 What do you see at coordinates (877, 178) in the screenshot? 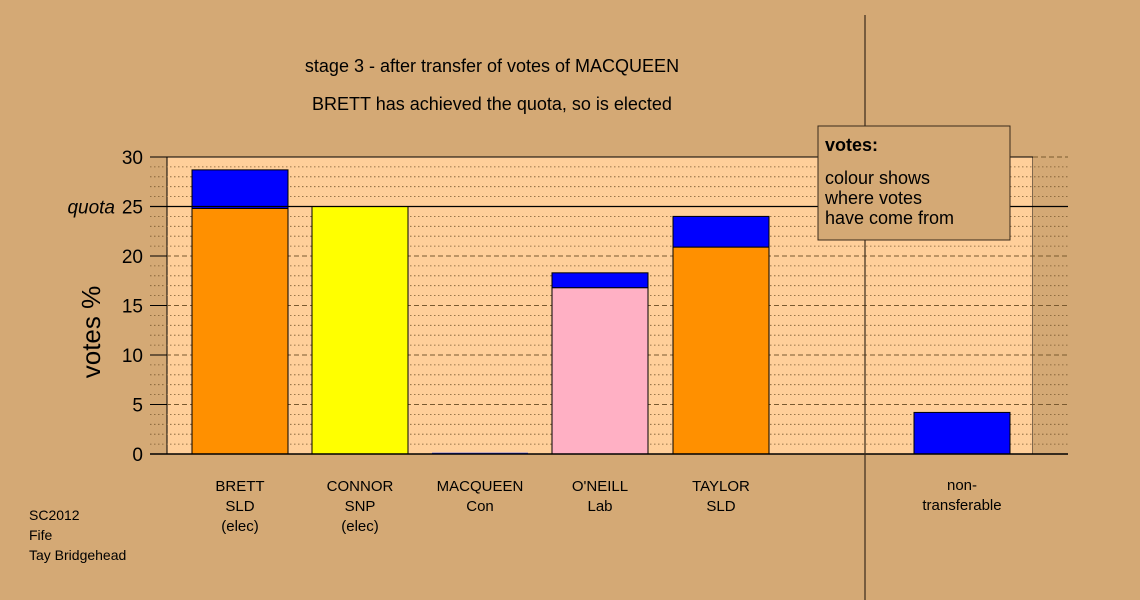
I see `legend-line: colour shows` at bounding box center [877, 178].